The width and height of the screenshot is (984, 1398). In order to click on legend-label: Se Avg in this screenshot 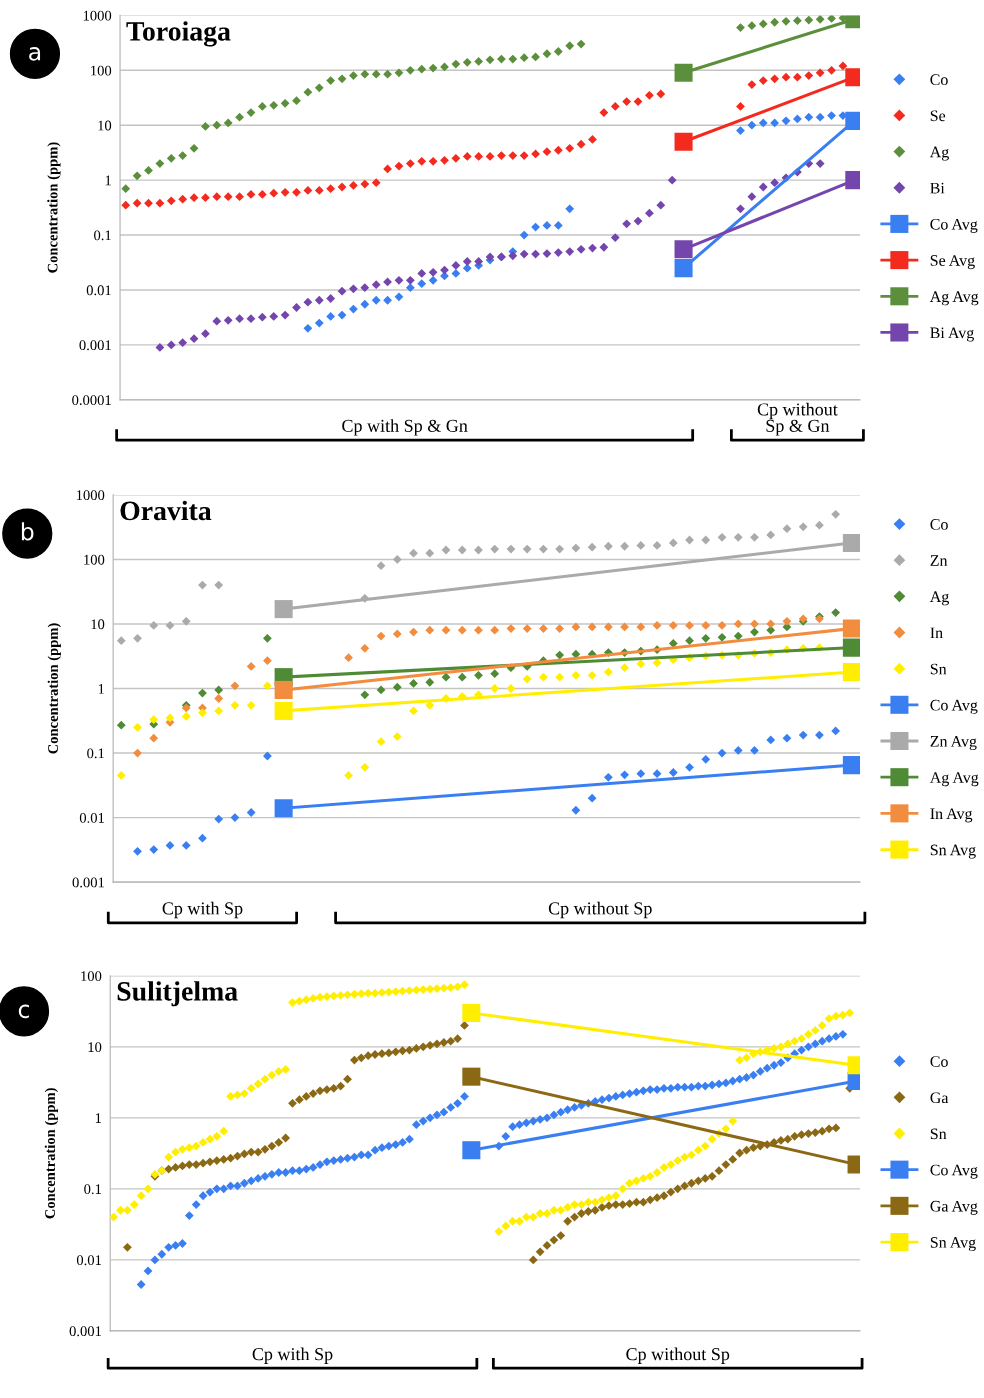, I will do `click(952, 262)`.